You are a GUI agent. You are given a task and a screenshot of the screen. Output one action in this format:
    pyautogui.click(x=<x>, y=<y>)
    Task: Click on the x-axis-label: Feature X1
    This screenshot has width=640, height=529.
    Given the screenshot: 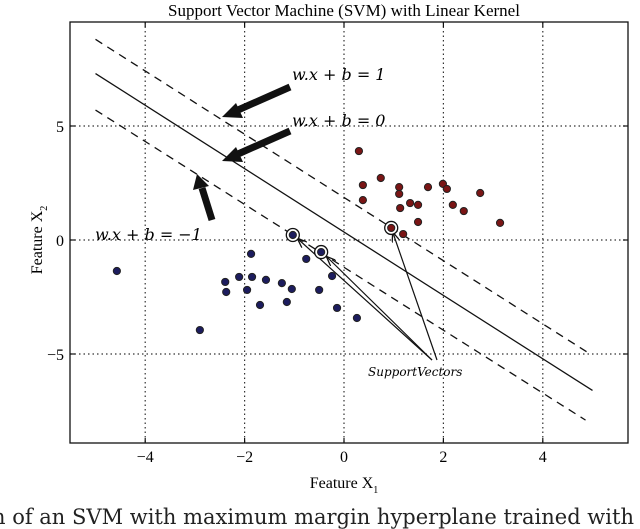 What is the action you would take?
    pyautogui.click(x=344, y=485)
    